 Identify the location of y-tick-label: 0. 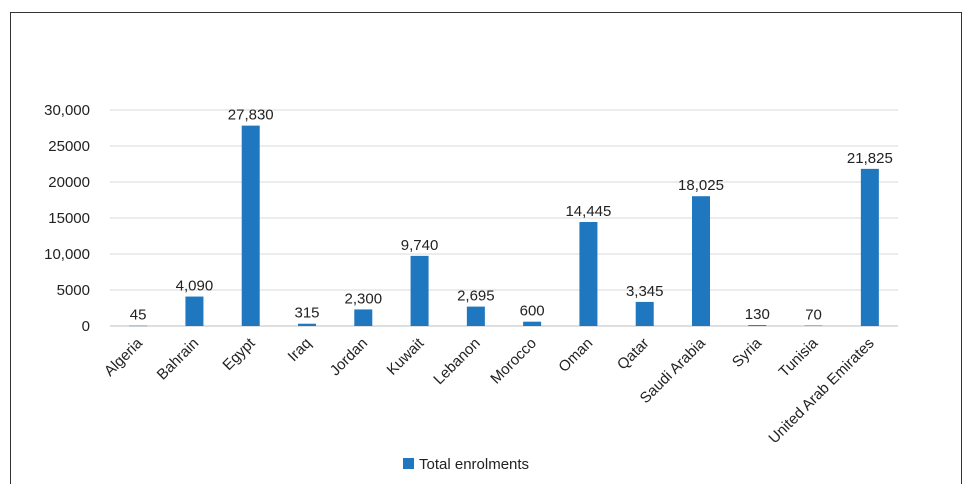
(86, 326).